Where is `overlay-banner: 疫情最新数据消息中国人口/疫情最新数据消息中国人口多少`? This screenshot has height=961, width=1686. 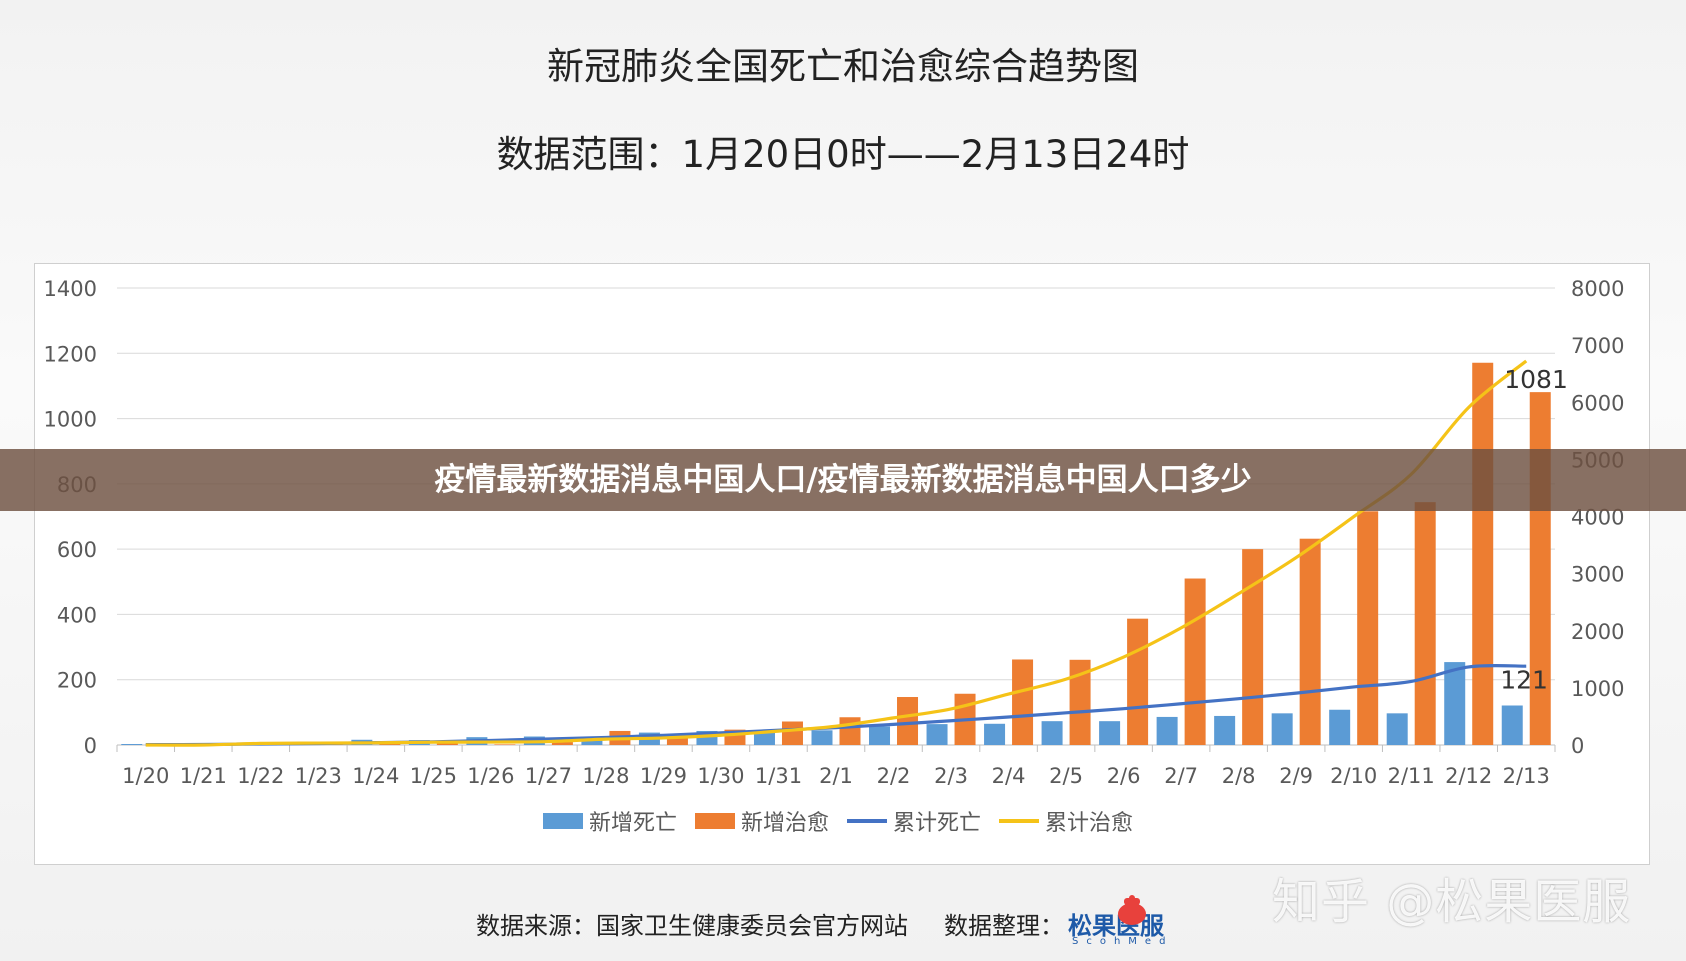 overlay-banner: 疫情最新数据消息中国人口/疫情最新数据消息中国人口多少 is located at coordinates (843, 480).